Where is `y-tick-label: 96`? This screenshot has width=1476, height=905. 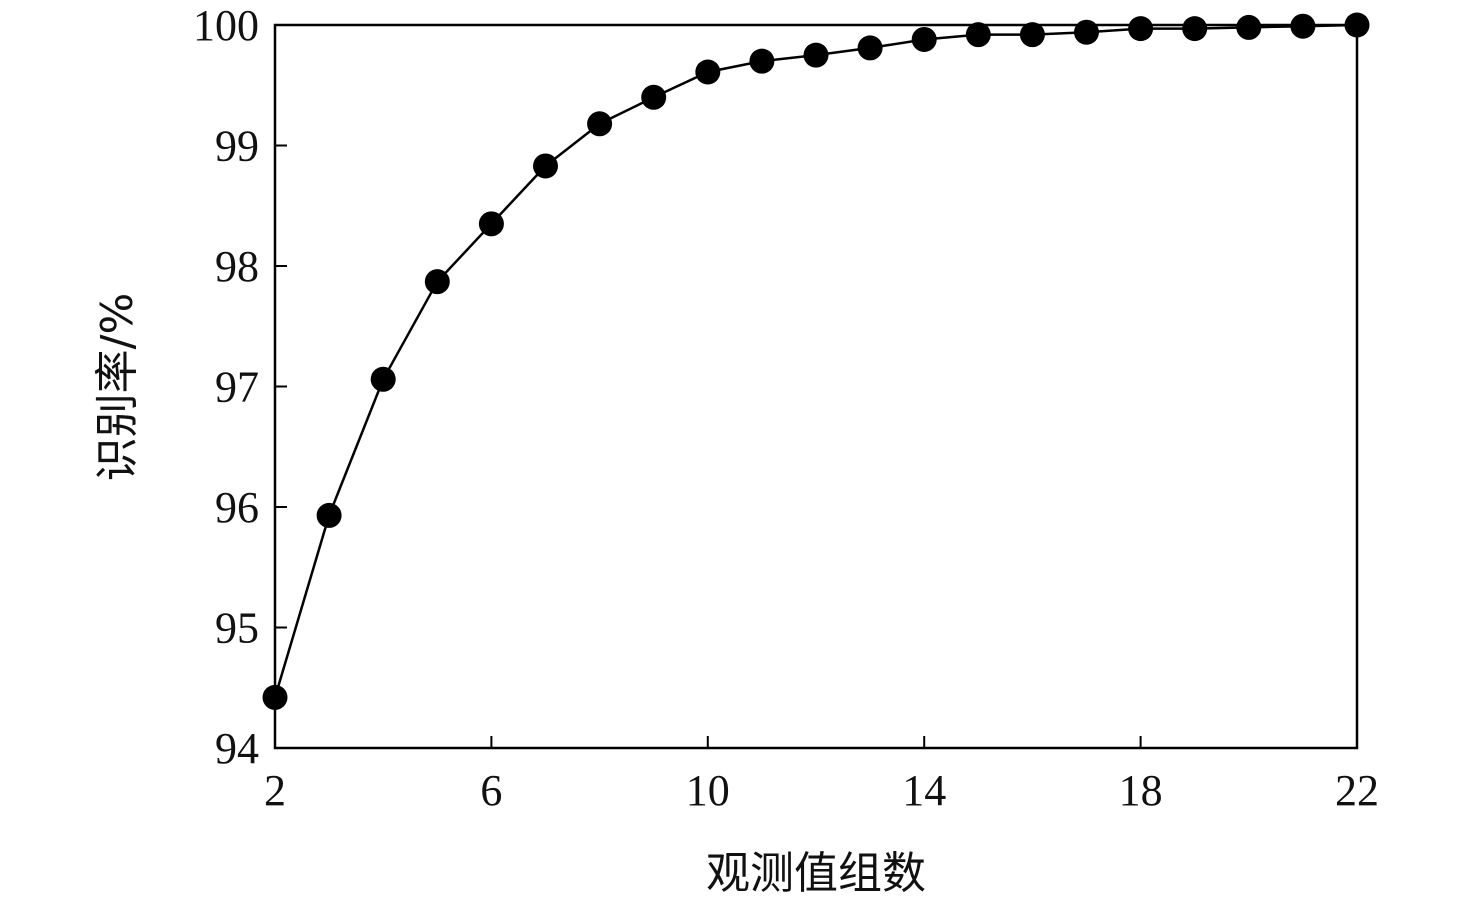
y-tick-label: 96 is located at coordinates (237, 507).